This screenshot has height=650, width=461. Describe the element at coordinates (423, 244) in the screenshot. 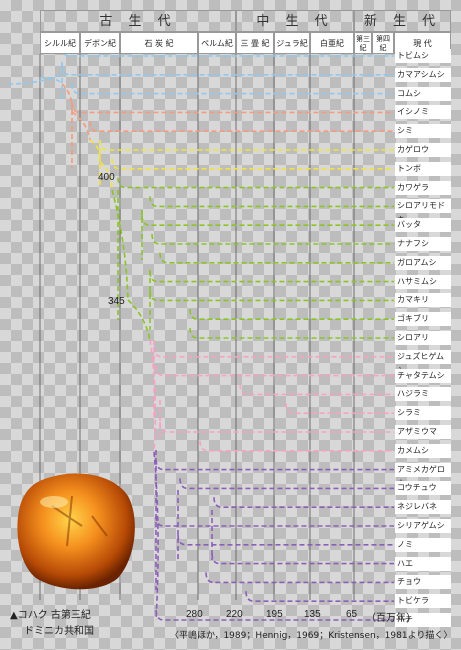

I see `taxon-label: ナナフシ` at that location.